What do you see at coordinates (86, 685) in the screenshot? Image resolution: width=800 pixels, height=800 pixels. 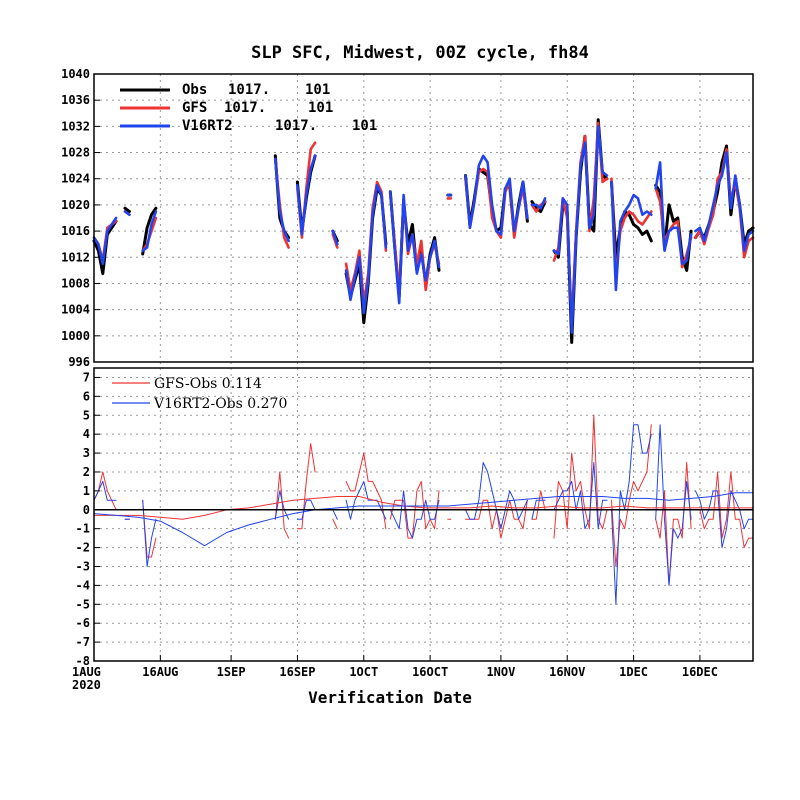 I see `x-tick-year-label: 2020` at bounding box center [86, 685].